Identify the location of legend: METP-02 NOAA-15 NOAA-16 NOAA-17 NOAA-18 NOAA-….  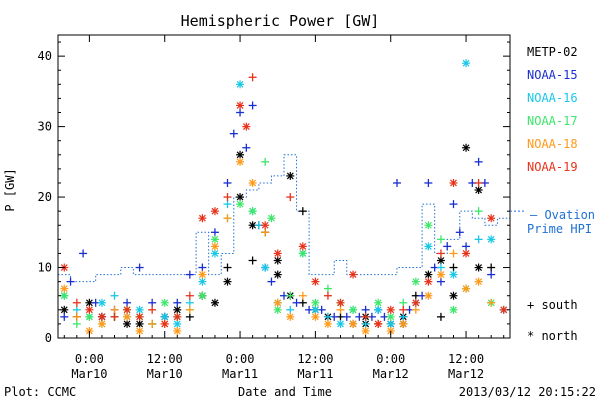
(552, 109).